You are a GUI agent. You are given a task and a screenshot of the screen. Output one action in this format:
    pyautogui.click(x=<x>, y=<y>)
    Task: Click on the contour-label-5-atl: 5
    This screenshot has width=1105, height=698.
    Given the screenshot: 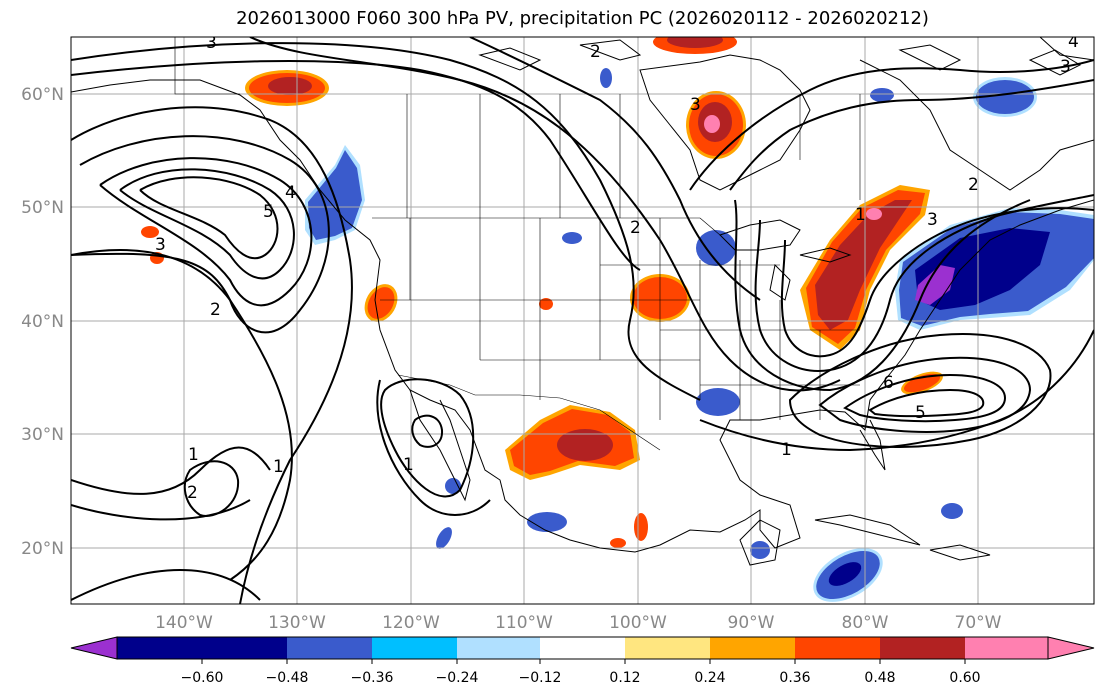 What is the action you would take?
    pyautogui.click(x=920, y=413)
    